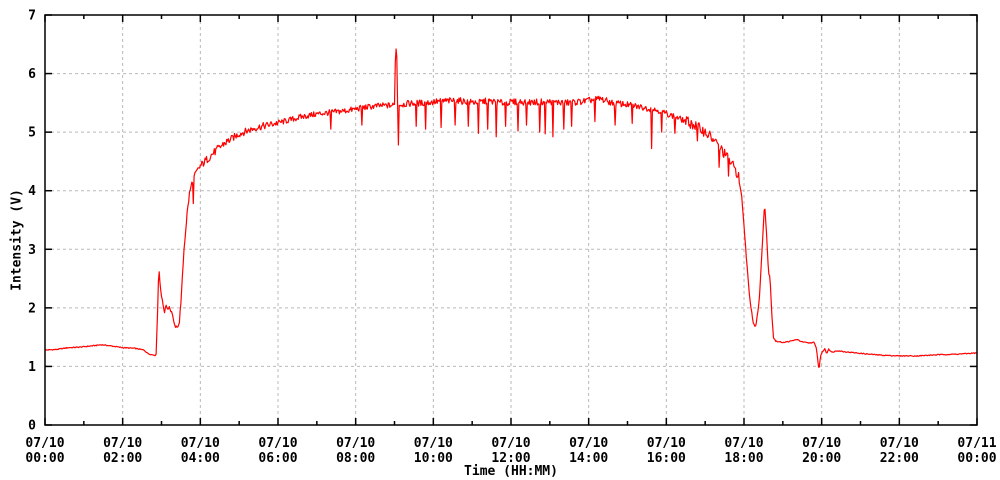 Image resolution: width=1000 pixels, height=480 pixels. Describe the element at coordinates (32, 250) in the screenshot. I see `y-tick-label: 3` at that location.